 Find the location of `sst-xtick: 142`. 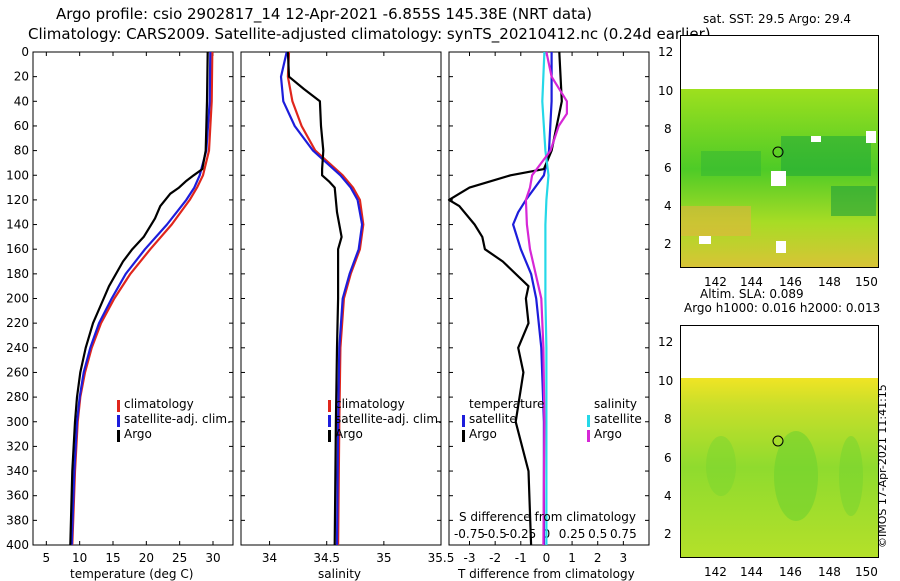

sst-xtick: 142 is located at coordinates (715, 282).